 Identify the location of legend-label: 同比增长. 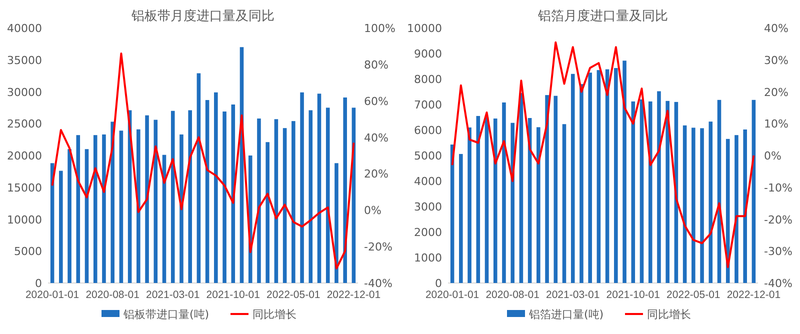
(274, 314).